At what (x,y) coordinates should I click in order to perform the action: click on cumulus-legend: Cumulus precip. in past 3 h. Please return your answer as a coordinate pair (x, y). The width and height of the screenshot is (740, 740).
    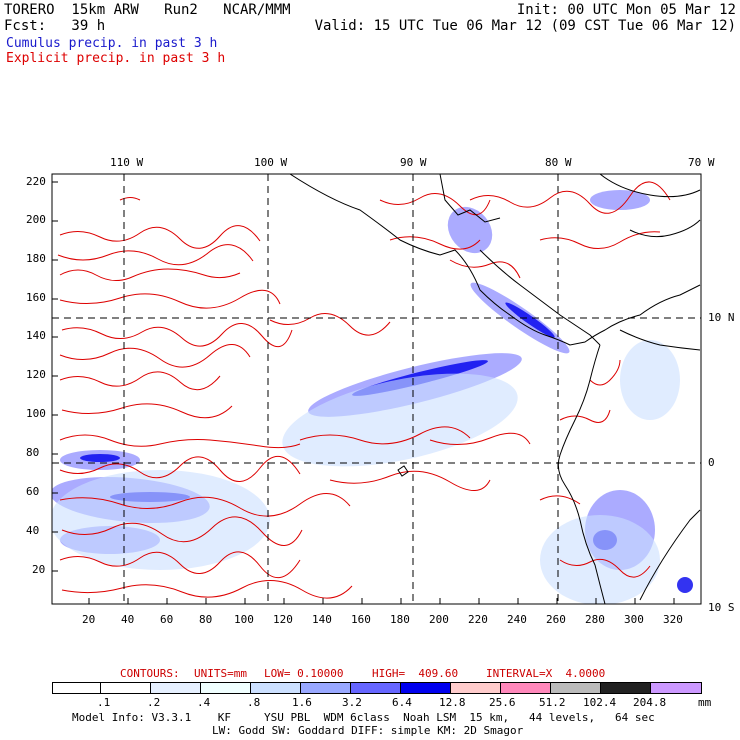
    Looking at the image, I should click on (112, 43).